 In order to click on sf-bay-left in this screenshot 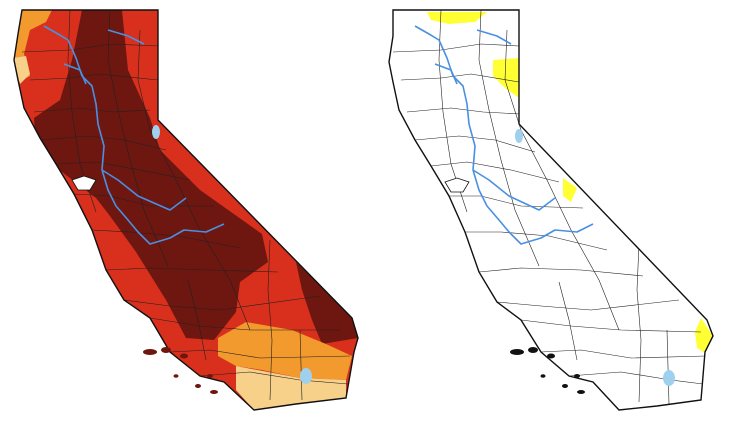, I will do `click(84, 183)`.